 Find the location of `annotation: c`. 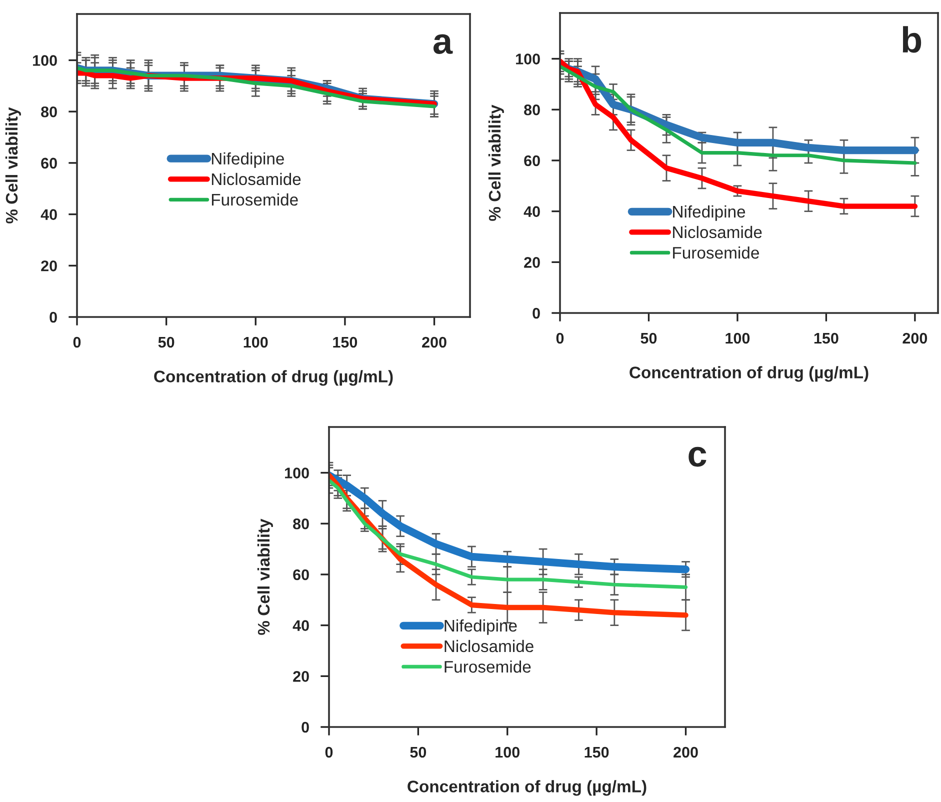

annotation: c is located at coordinates (697, 456).